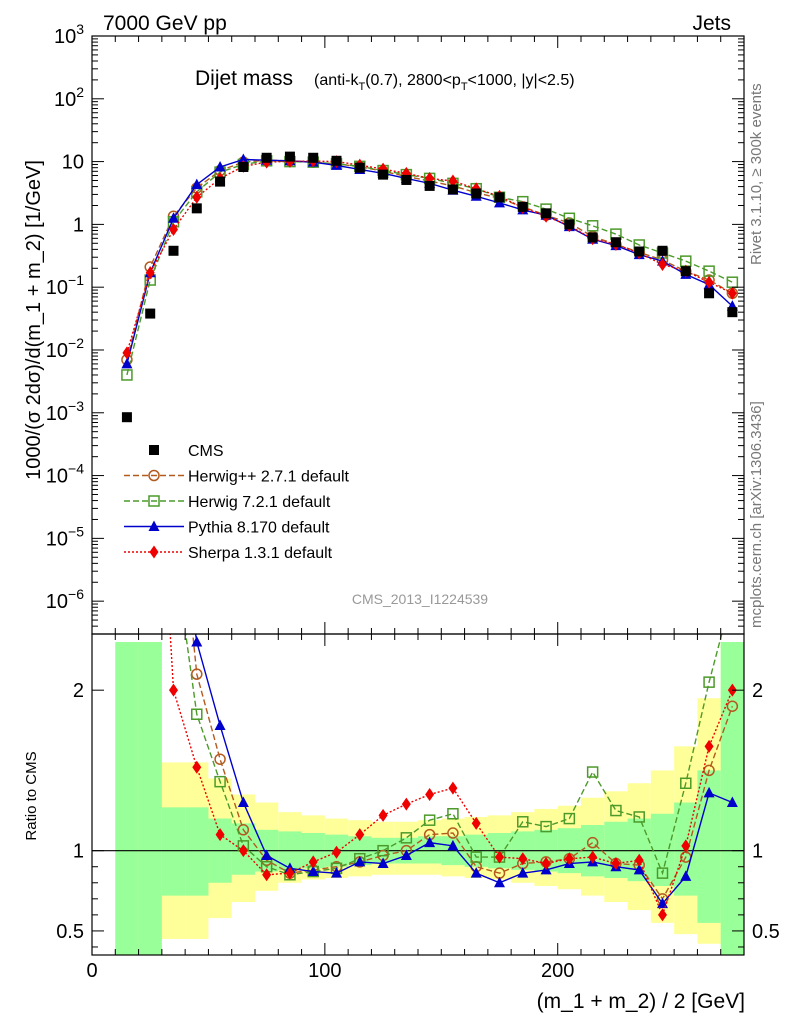 The height and width of the screenshot is (1024, 786). I want to click on mcplots-reference: mcplots.cern.ch [arXiv:1306.3436], so click(756, 514).